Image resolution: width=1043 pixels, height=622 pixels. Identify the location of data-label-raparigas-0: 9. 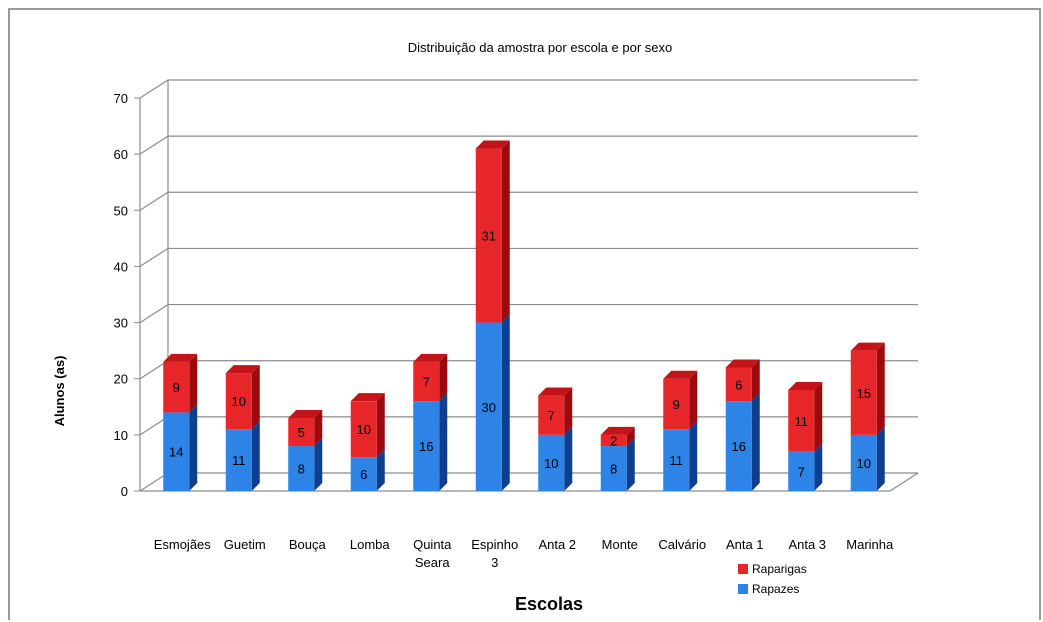
(176, 387).